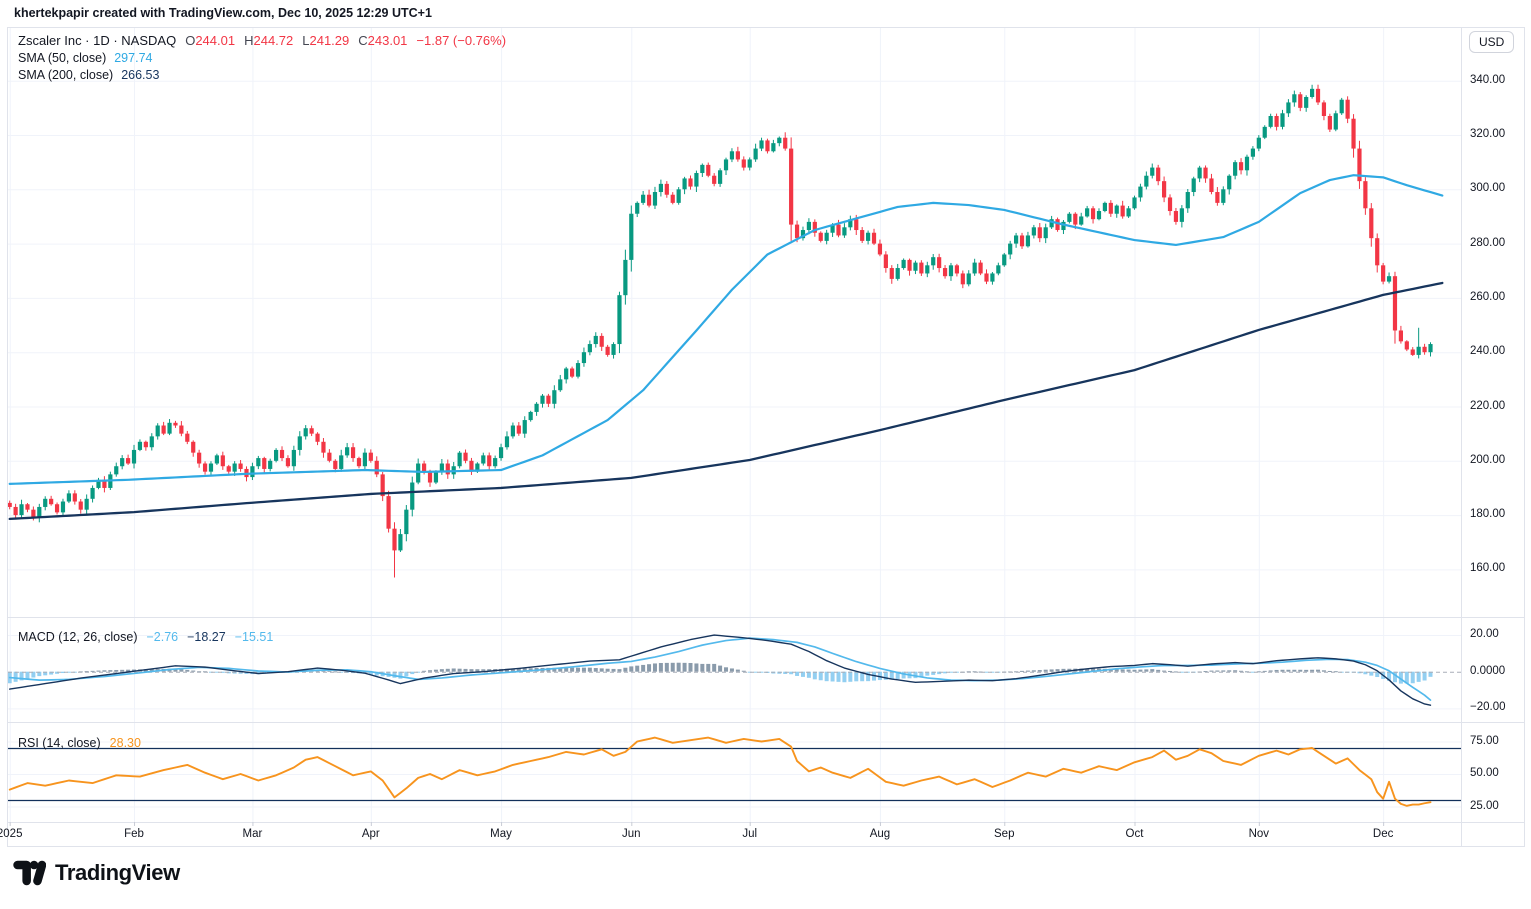 Image resolution: width=1531 pixels, height=909 pixels. What do you see at coordinates (1488, 188) in the screenshot?
I see `price-tick: 300.00` at bounding box center [1488, 188].